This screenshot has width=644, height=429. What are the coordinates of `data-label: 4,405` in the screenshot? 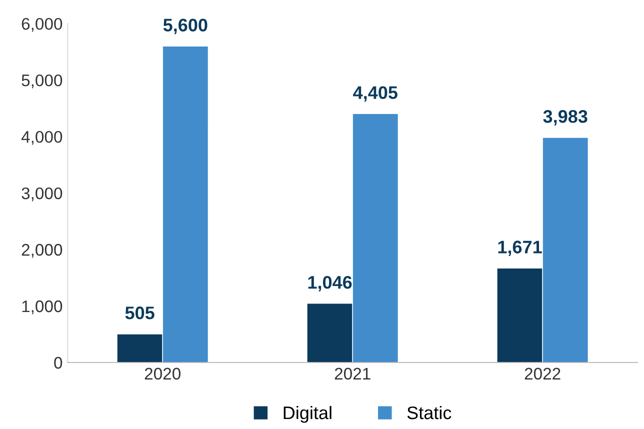 It's located at (375, 94).